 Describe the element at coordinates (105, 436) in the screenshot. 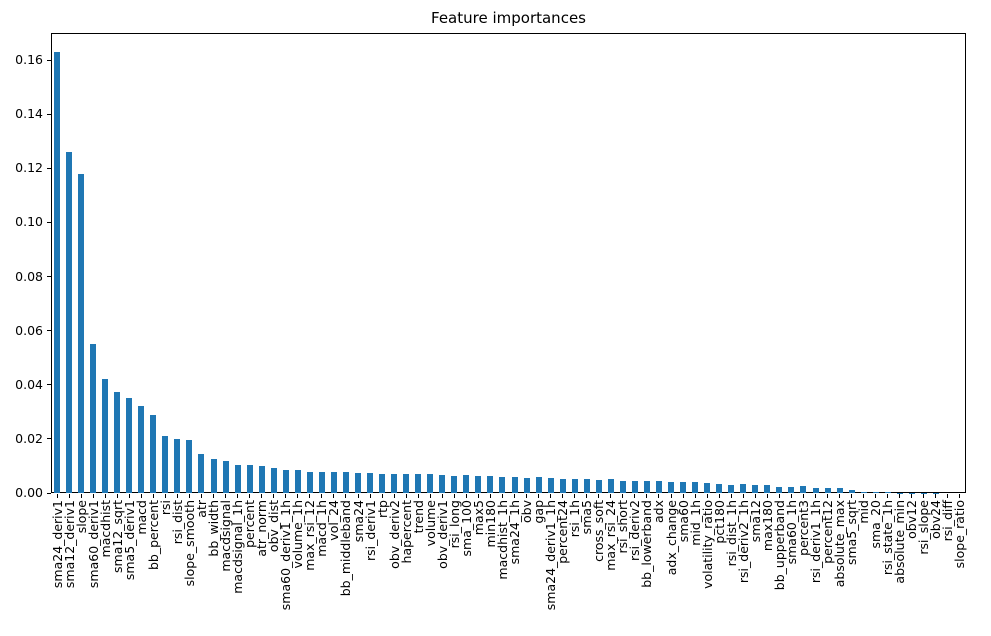

I see `bar-macdhist` at that location.